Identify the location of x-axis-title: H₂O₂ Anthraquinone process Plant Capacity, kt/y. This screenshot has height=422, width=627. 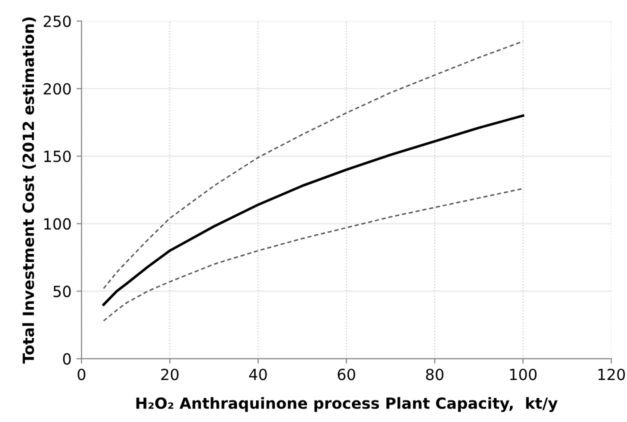
(347, 404).